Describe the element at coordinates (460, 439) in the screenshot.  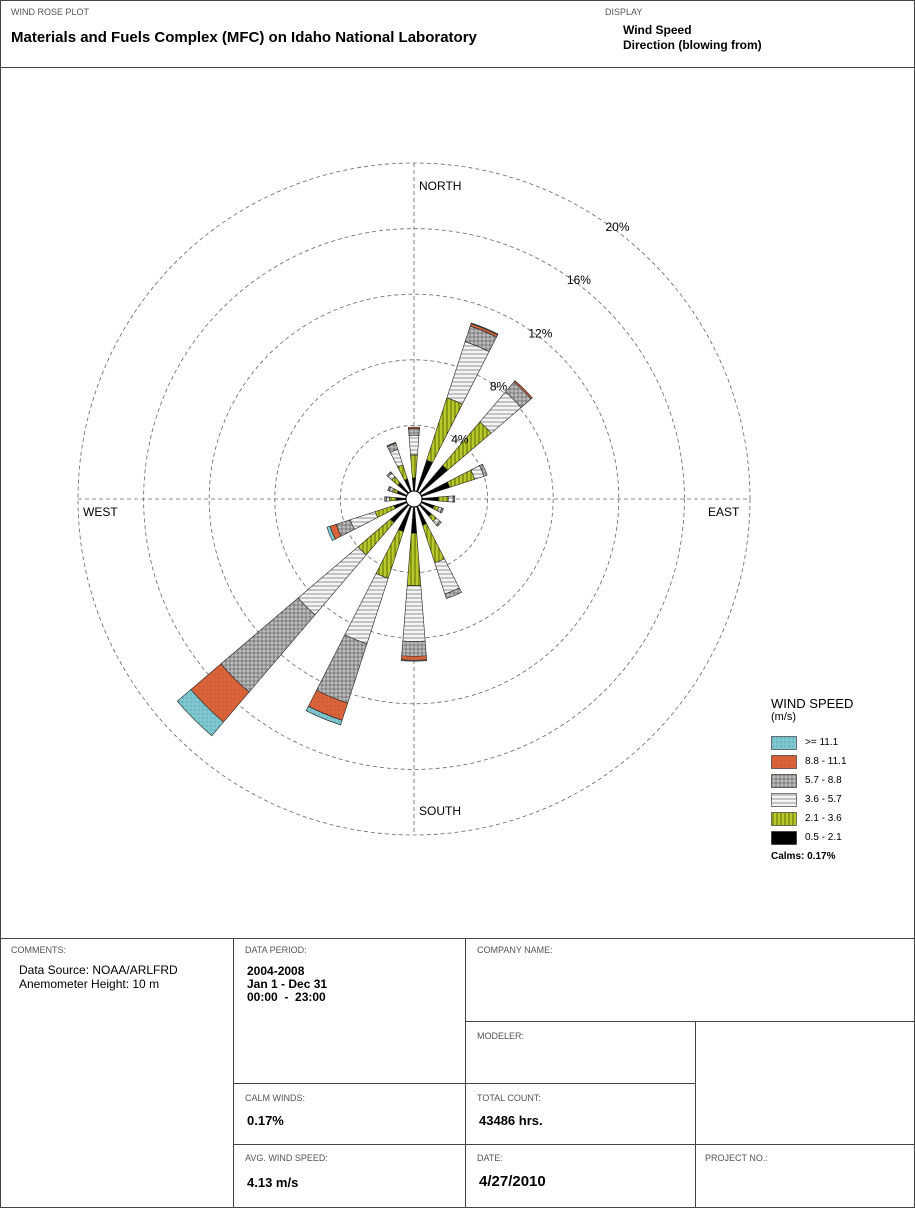
I see `ring-label: 4%` at that location.